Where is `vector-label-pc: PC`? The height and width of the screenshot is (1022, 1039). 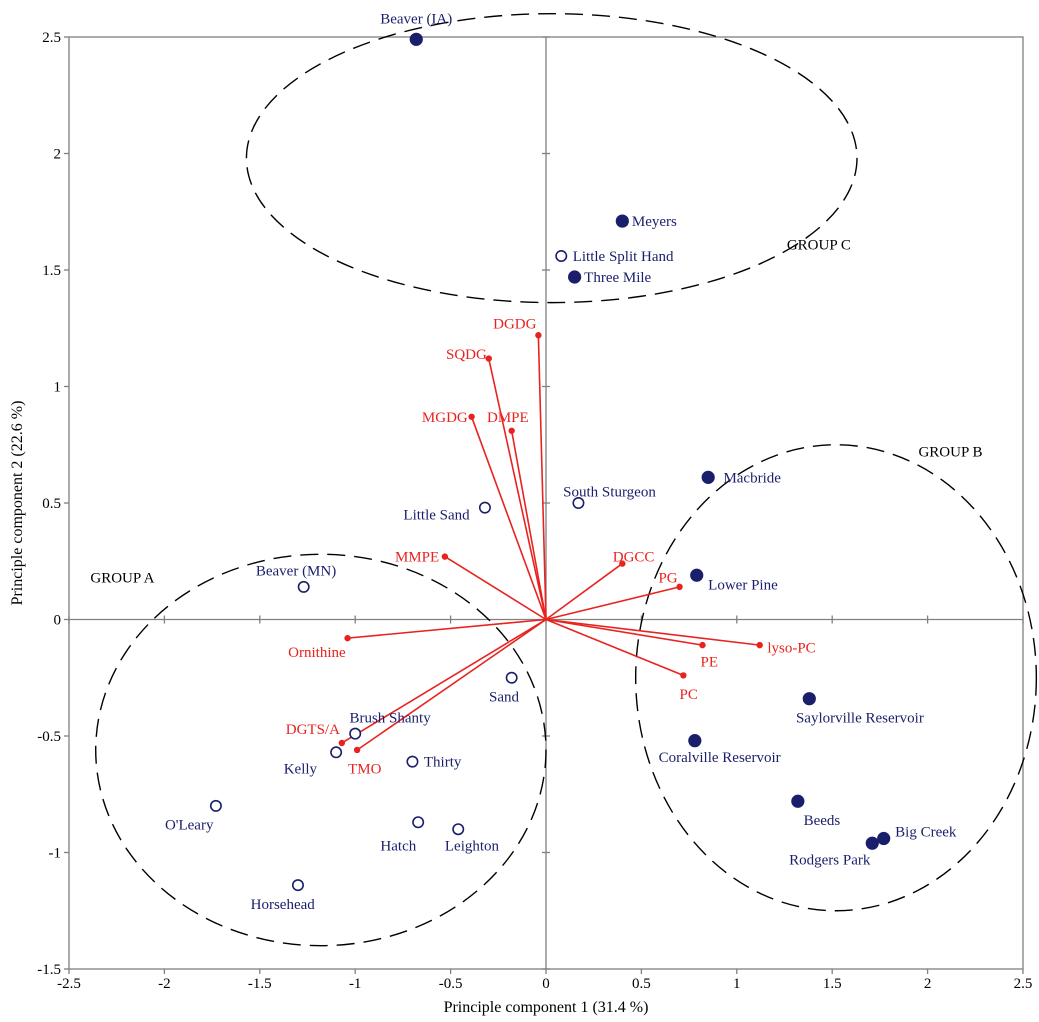 vector-label-pc: PC is located at coordinates (689, 695).